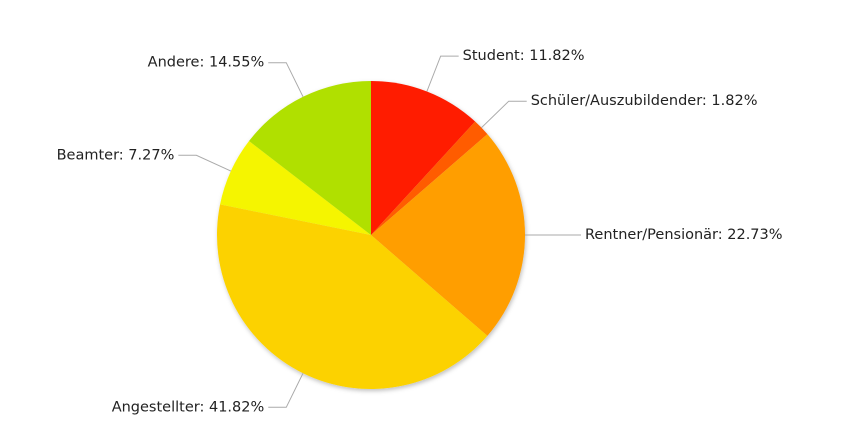  Describe the element at coordinates (644, 101) in the screenshot. I see `data-label: Schüler/Auszubildender: 1.82%` at that location.